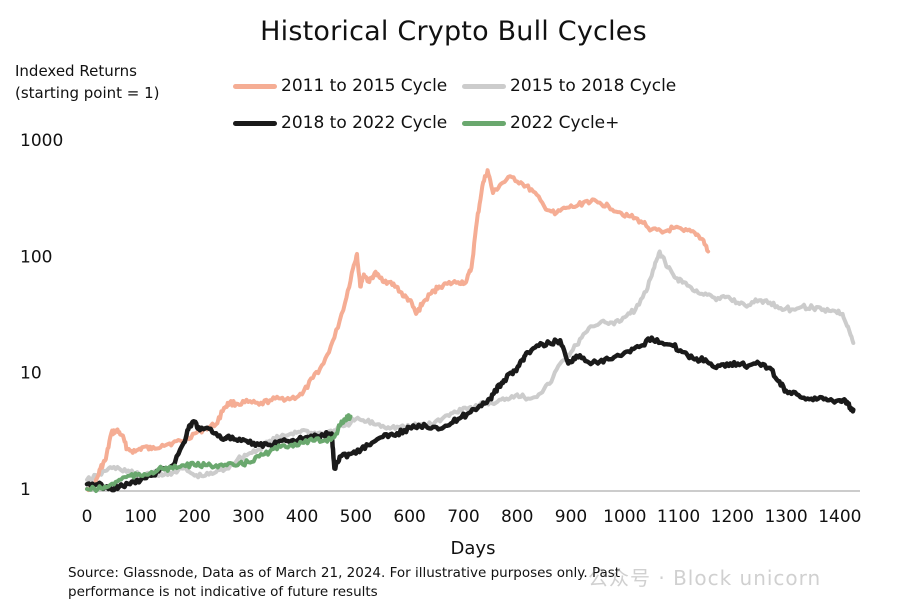 Image resolution: width=907 pixels, height=612 pixels. I want to click on x-tick-label: 500, so click(356, 517).